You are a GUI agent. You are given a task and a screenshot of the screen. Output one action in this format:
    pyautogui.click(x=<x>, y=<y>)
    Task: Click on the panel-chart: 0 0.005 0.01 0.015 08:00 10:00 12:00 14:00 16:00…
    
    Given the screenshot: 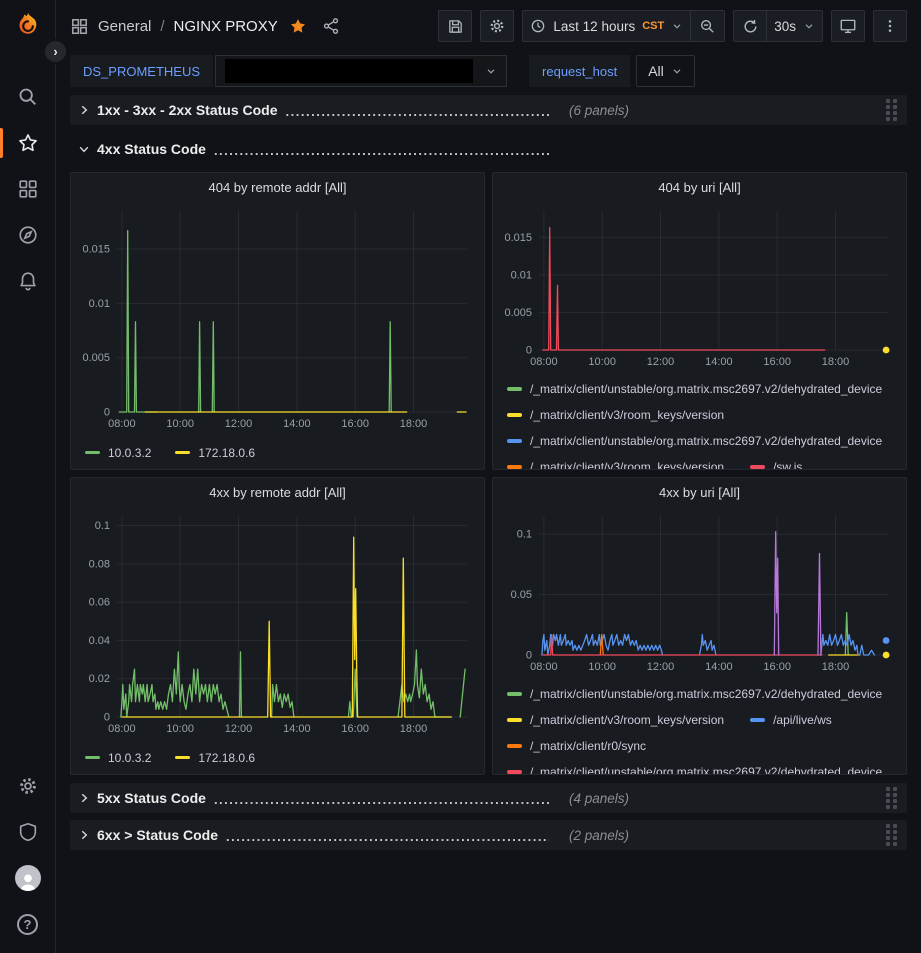 What is the action you would take?
    pyautogui.click(x=277, y=318)
    